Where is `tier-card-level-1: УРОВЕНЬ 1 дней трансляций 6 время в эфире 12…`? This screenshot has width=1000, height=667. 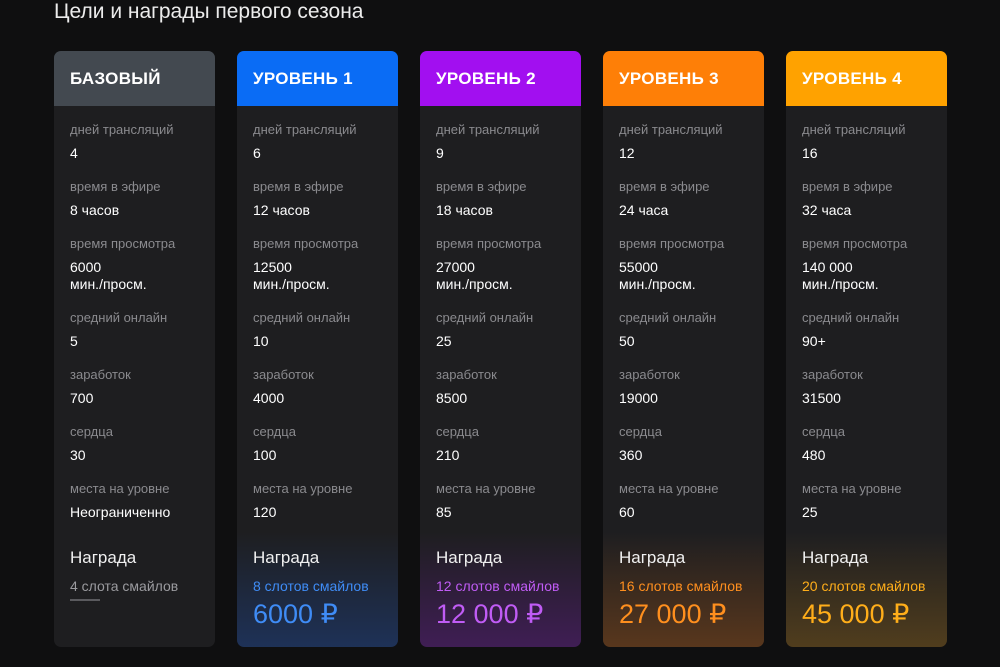 tier-card-level-1: УРОВЕНЬ 1 дней трансляций 6 время в эфире 12… is located at coordinates (317, 349).